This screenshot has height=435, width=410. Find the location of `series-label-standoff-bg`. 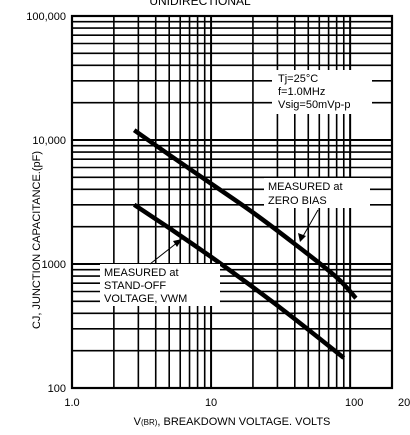

series-label-standoff-bg is located at coordinates (160, 285).